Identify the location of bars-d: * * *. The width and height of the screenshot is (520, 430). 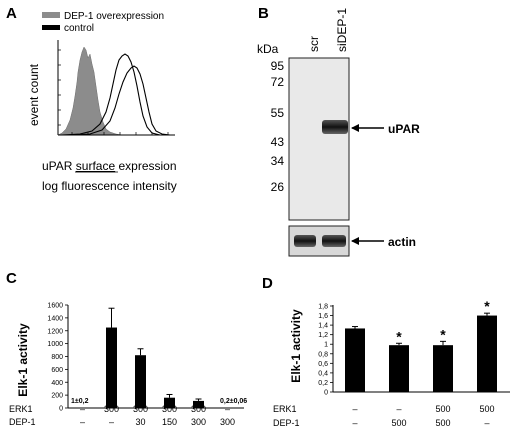
(421, 345).